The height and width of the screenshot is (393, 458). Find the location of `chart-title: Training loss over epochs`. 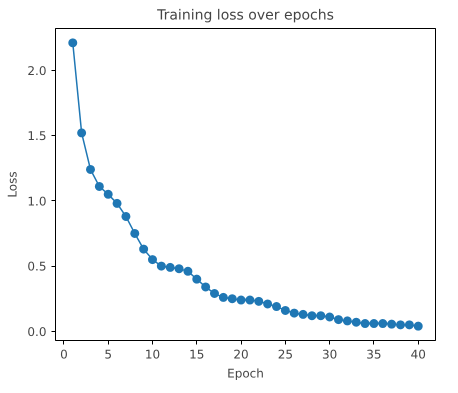

chart-title: Training loss over epochs is located at coordinates (245, 16).